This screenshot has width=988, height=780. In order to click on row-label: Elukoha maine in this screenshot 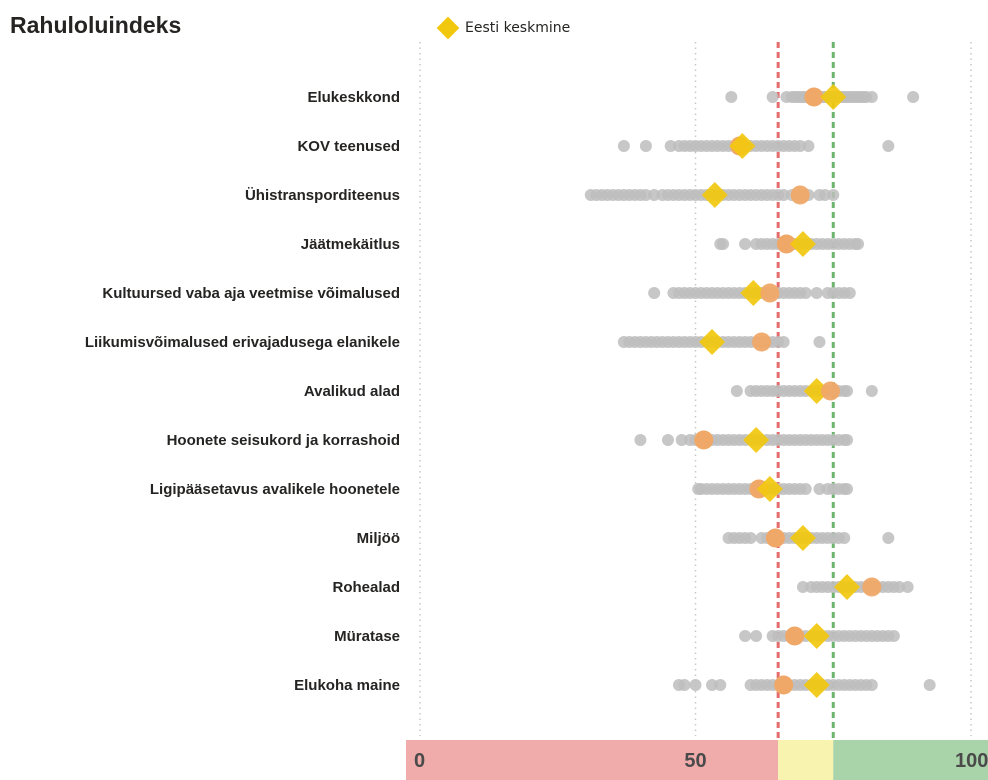, I will do `click(347, 685)`.